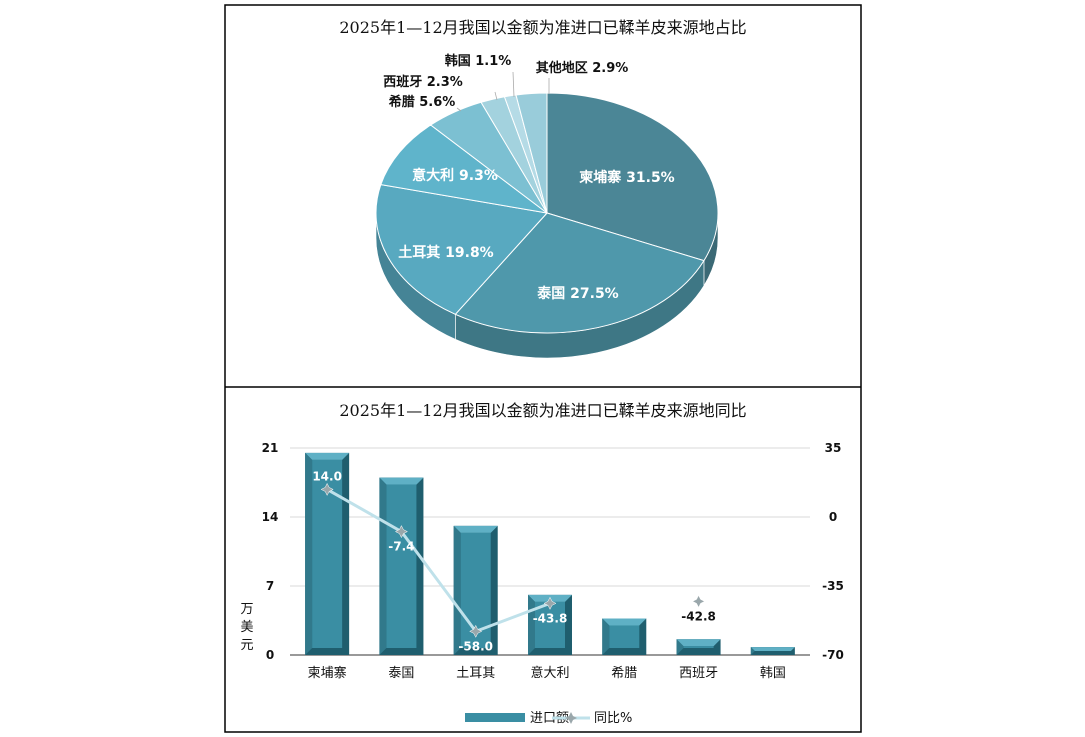 The image size is (1085, 737). I want to click on pie-label-5: 西班牙 2.3%, so click(423, 82).